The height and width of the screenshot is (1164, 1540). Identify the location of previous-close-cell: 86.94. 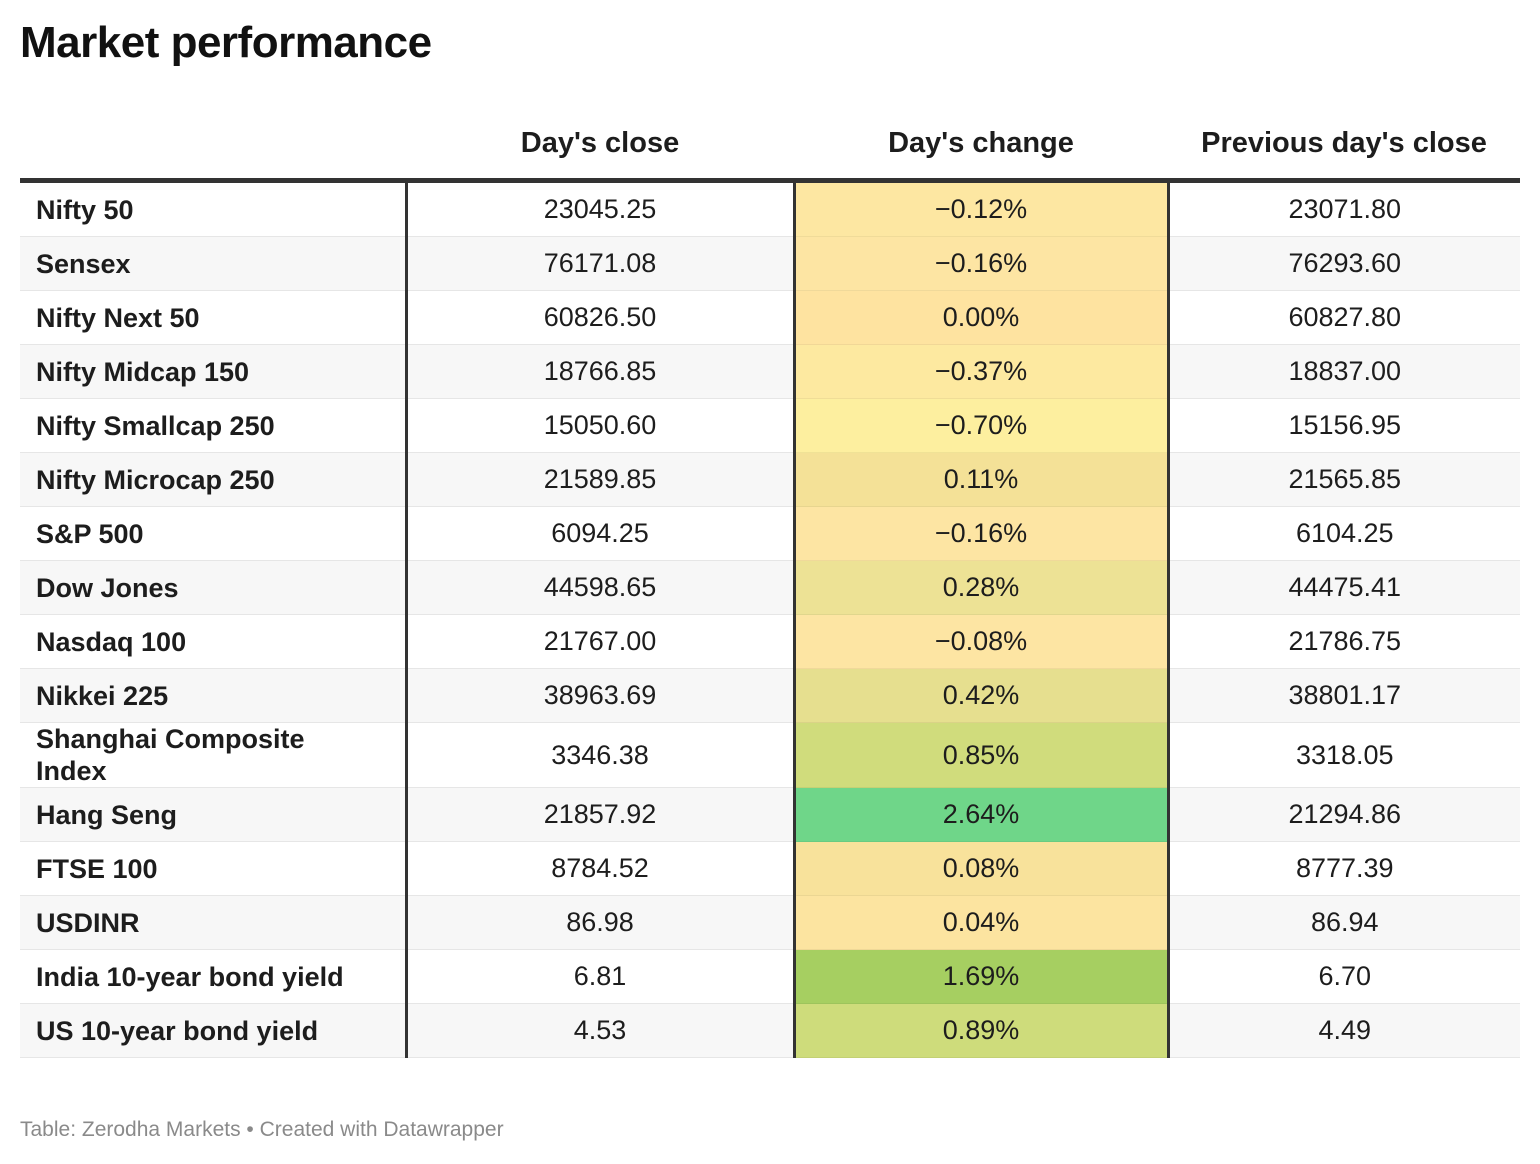
(1344, 922).